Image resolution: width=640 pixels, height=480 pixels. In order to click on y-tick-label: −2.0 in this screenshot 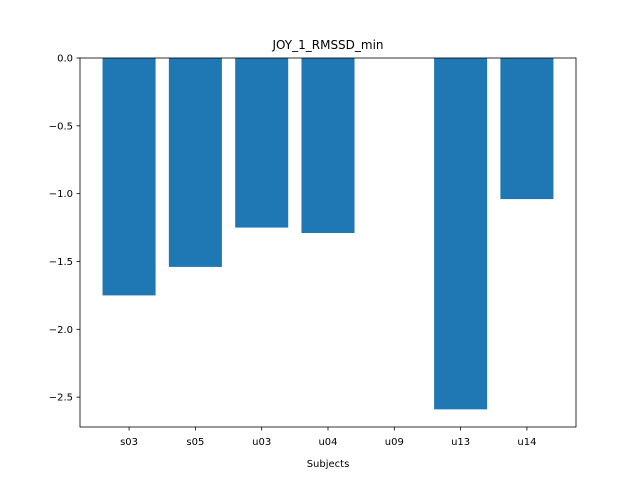, I will do `click(61, 330)`.